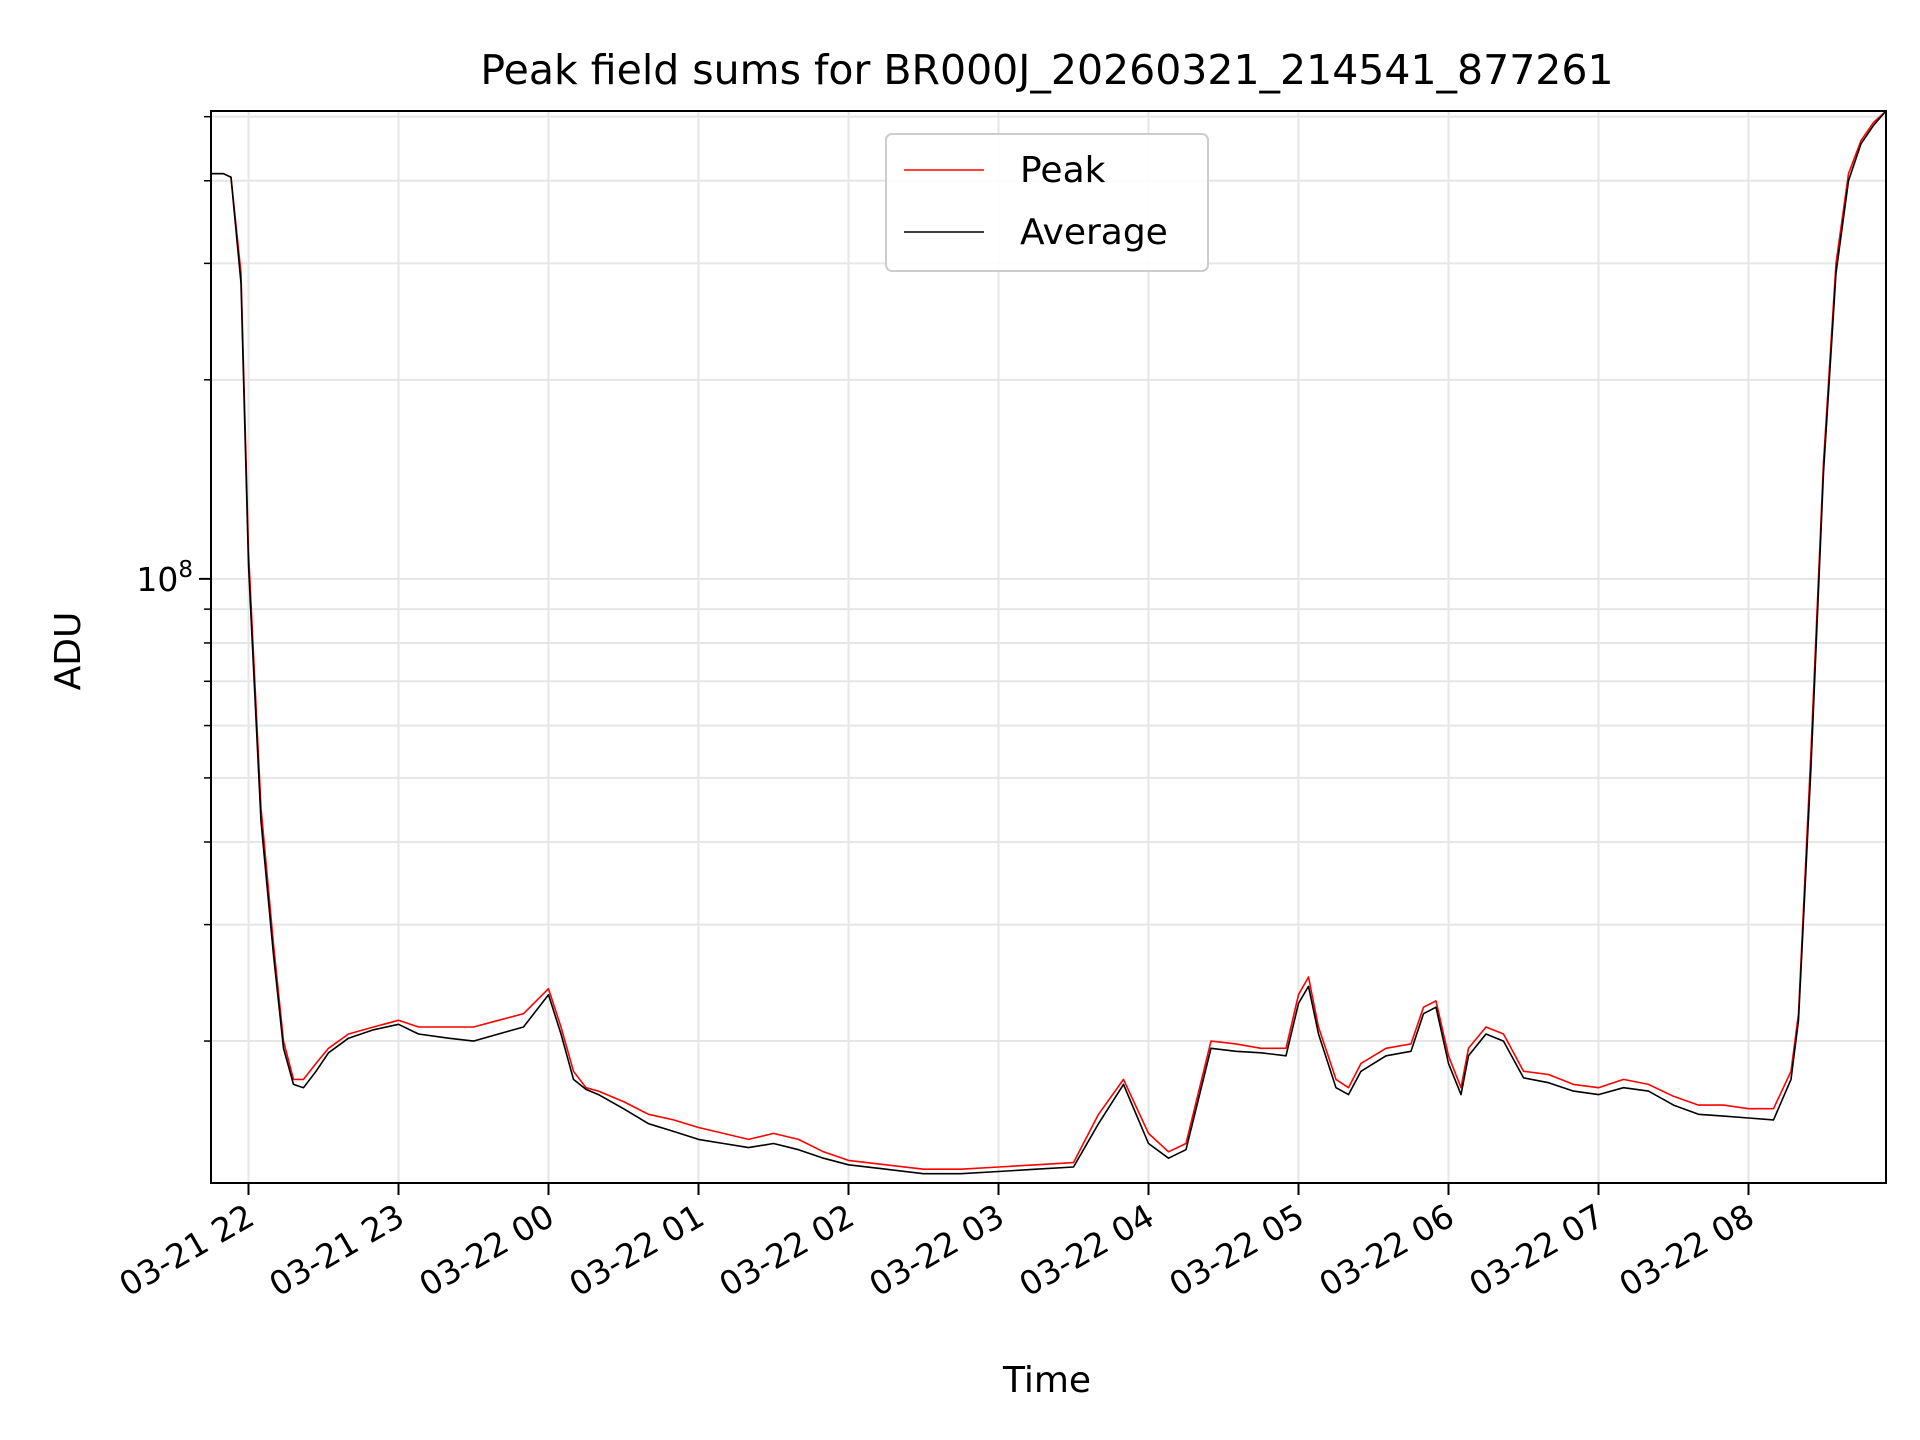 This screenshot has width=1920, height=1440. Describe the element at coordinates (1063, 170) in the screenshot. I see `legend-label-peak: Peak` at that location.